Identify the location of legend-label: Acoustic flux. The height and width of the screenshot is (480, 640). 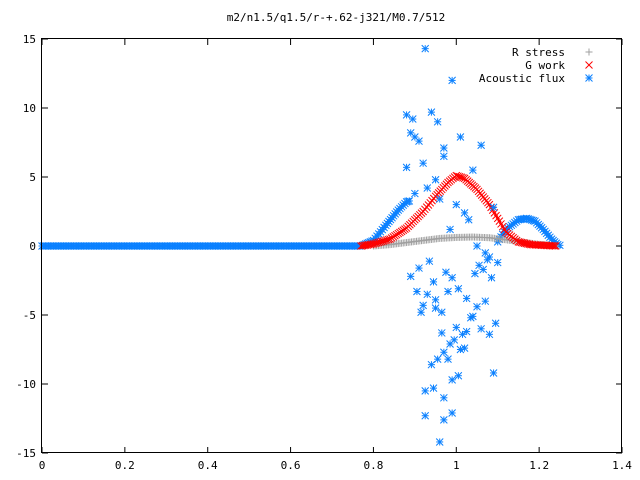
(522, 78).